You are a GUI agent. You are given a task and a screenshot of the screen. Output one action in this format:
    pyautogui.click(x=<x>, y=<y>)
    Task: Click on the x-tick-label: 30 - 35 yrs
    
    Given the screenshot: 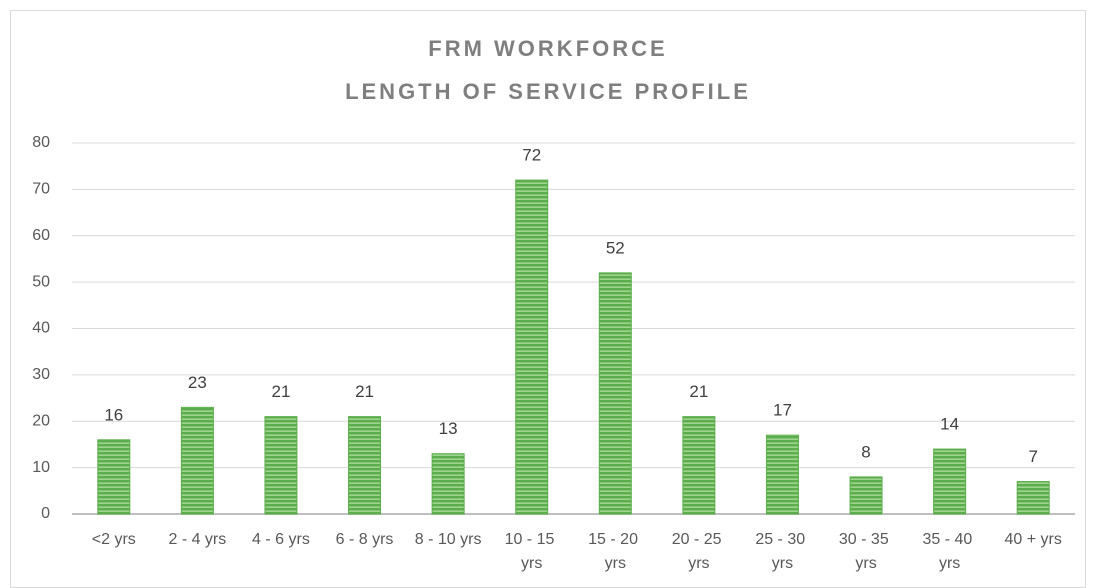 What is the action you would take?
    pyautogui.click(x=866, y=551)
    